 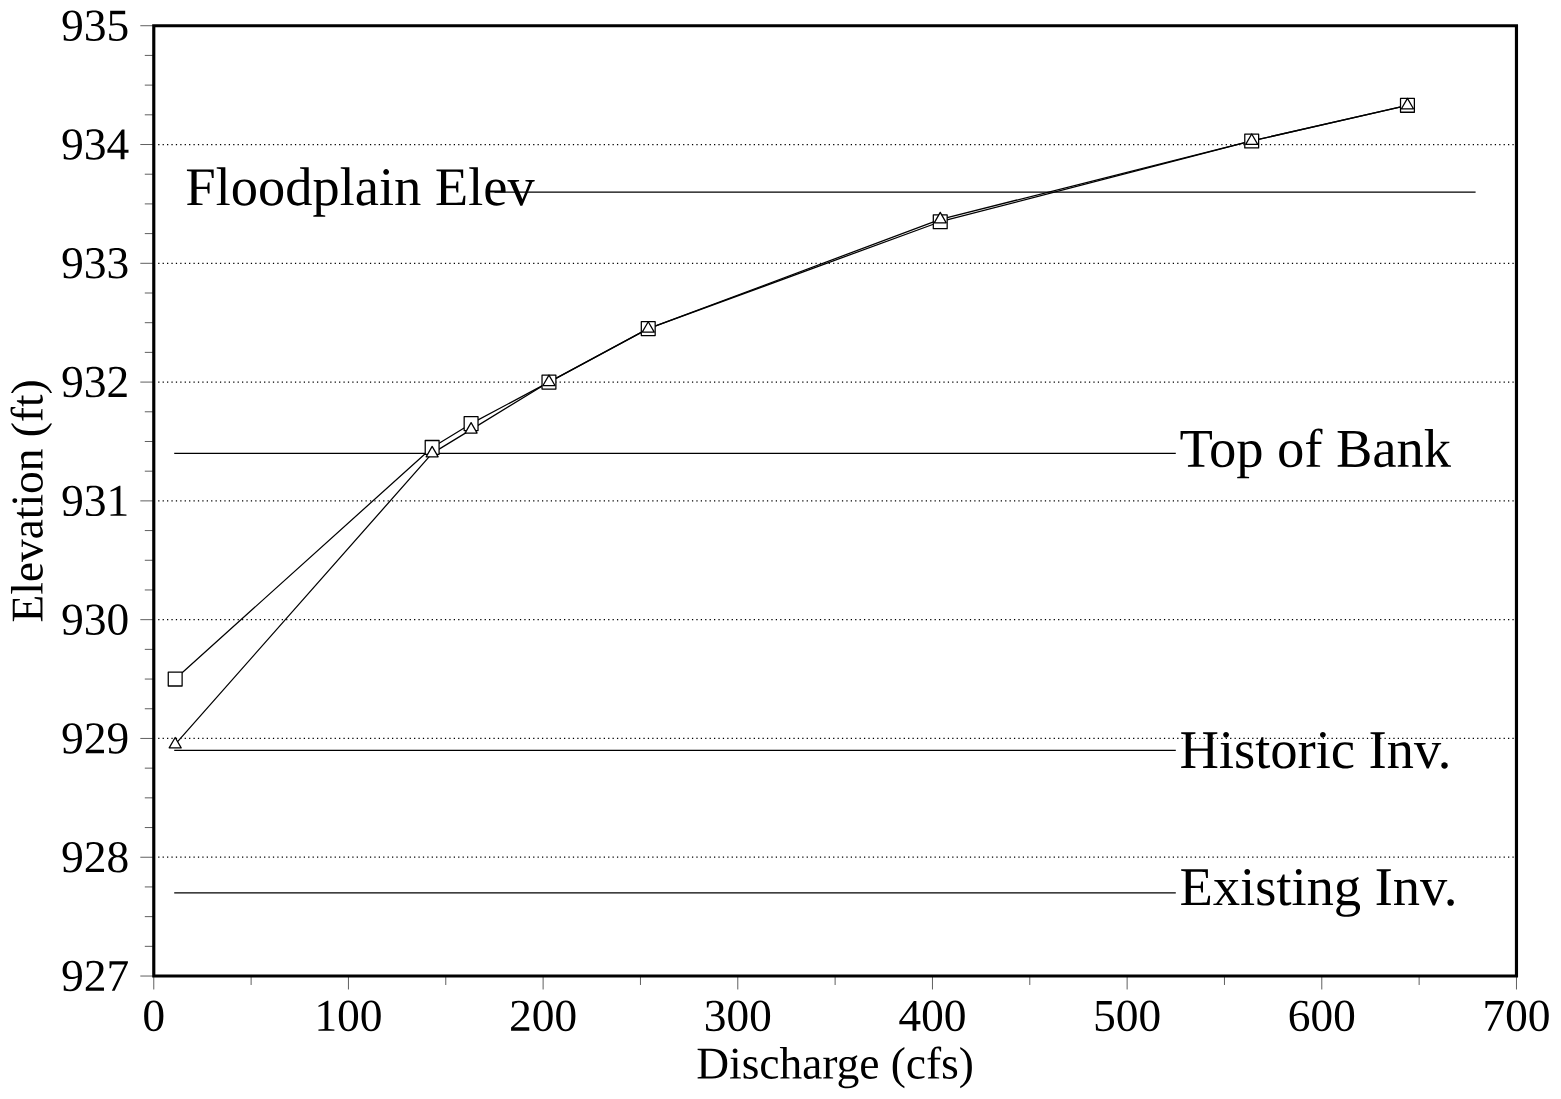 What do you see at coordinates (1127, 1016) in the screenshot?
I see `x-tick-label: 500` at bounding box center [1127, 1016].